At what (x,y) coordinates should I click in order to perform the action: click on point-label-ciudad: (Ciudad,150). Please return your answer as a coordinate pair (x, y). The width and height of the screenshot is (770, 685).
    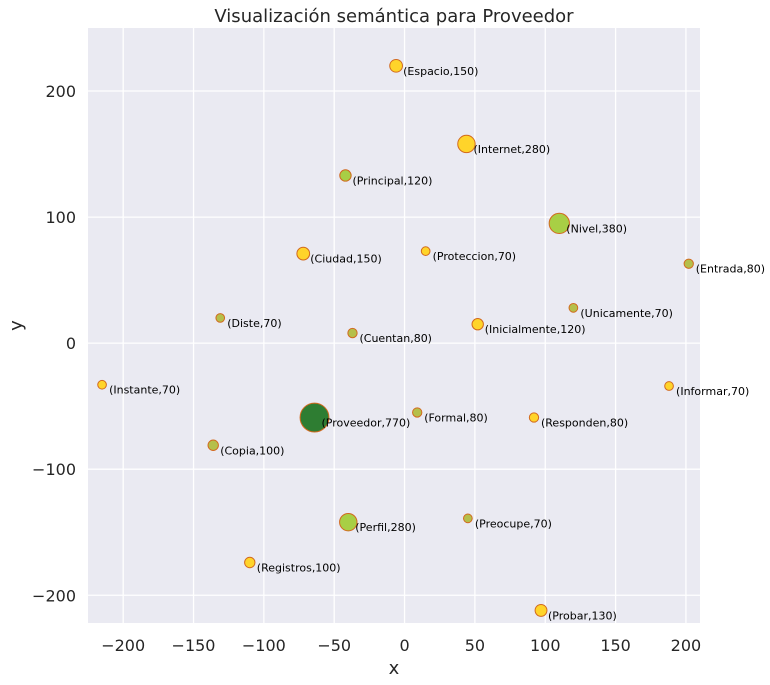
    Looking at the image, I should click on (346, 259).